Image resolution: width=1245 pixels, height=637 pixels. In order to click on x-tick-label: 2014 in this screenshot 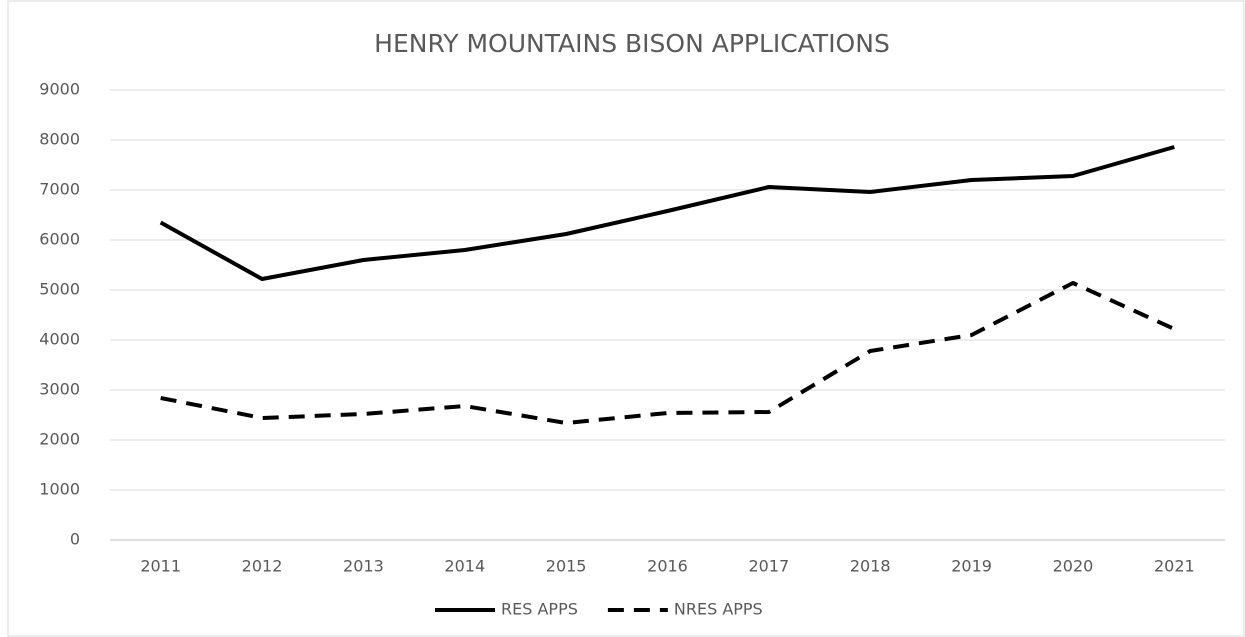, I will do `click(464, 566)`.